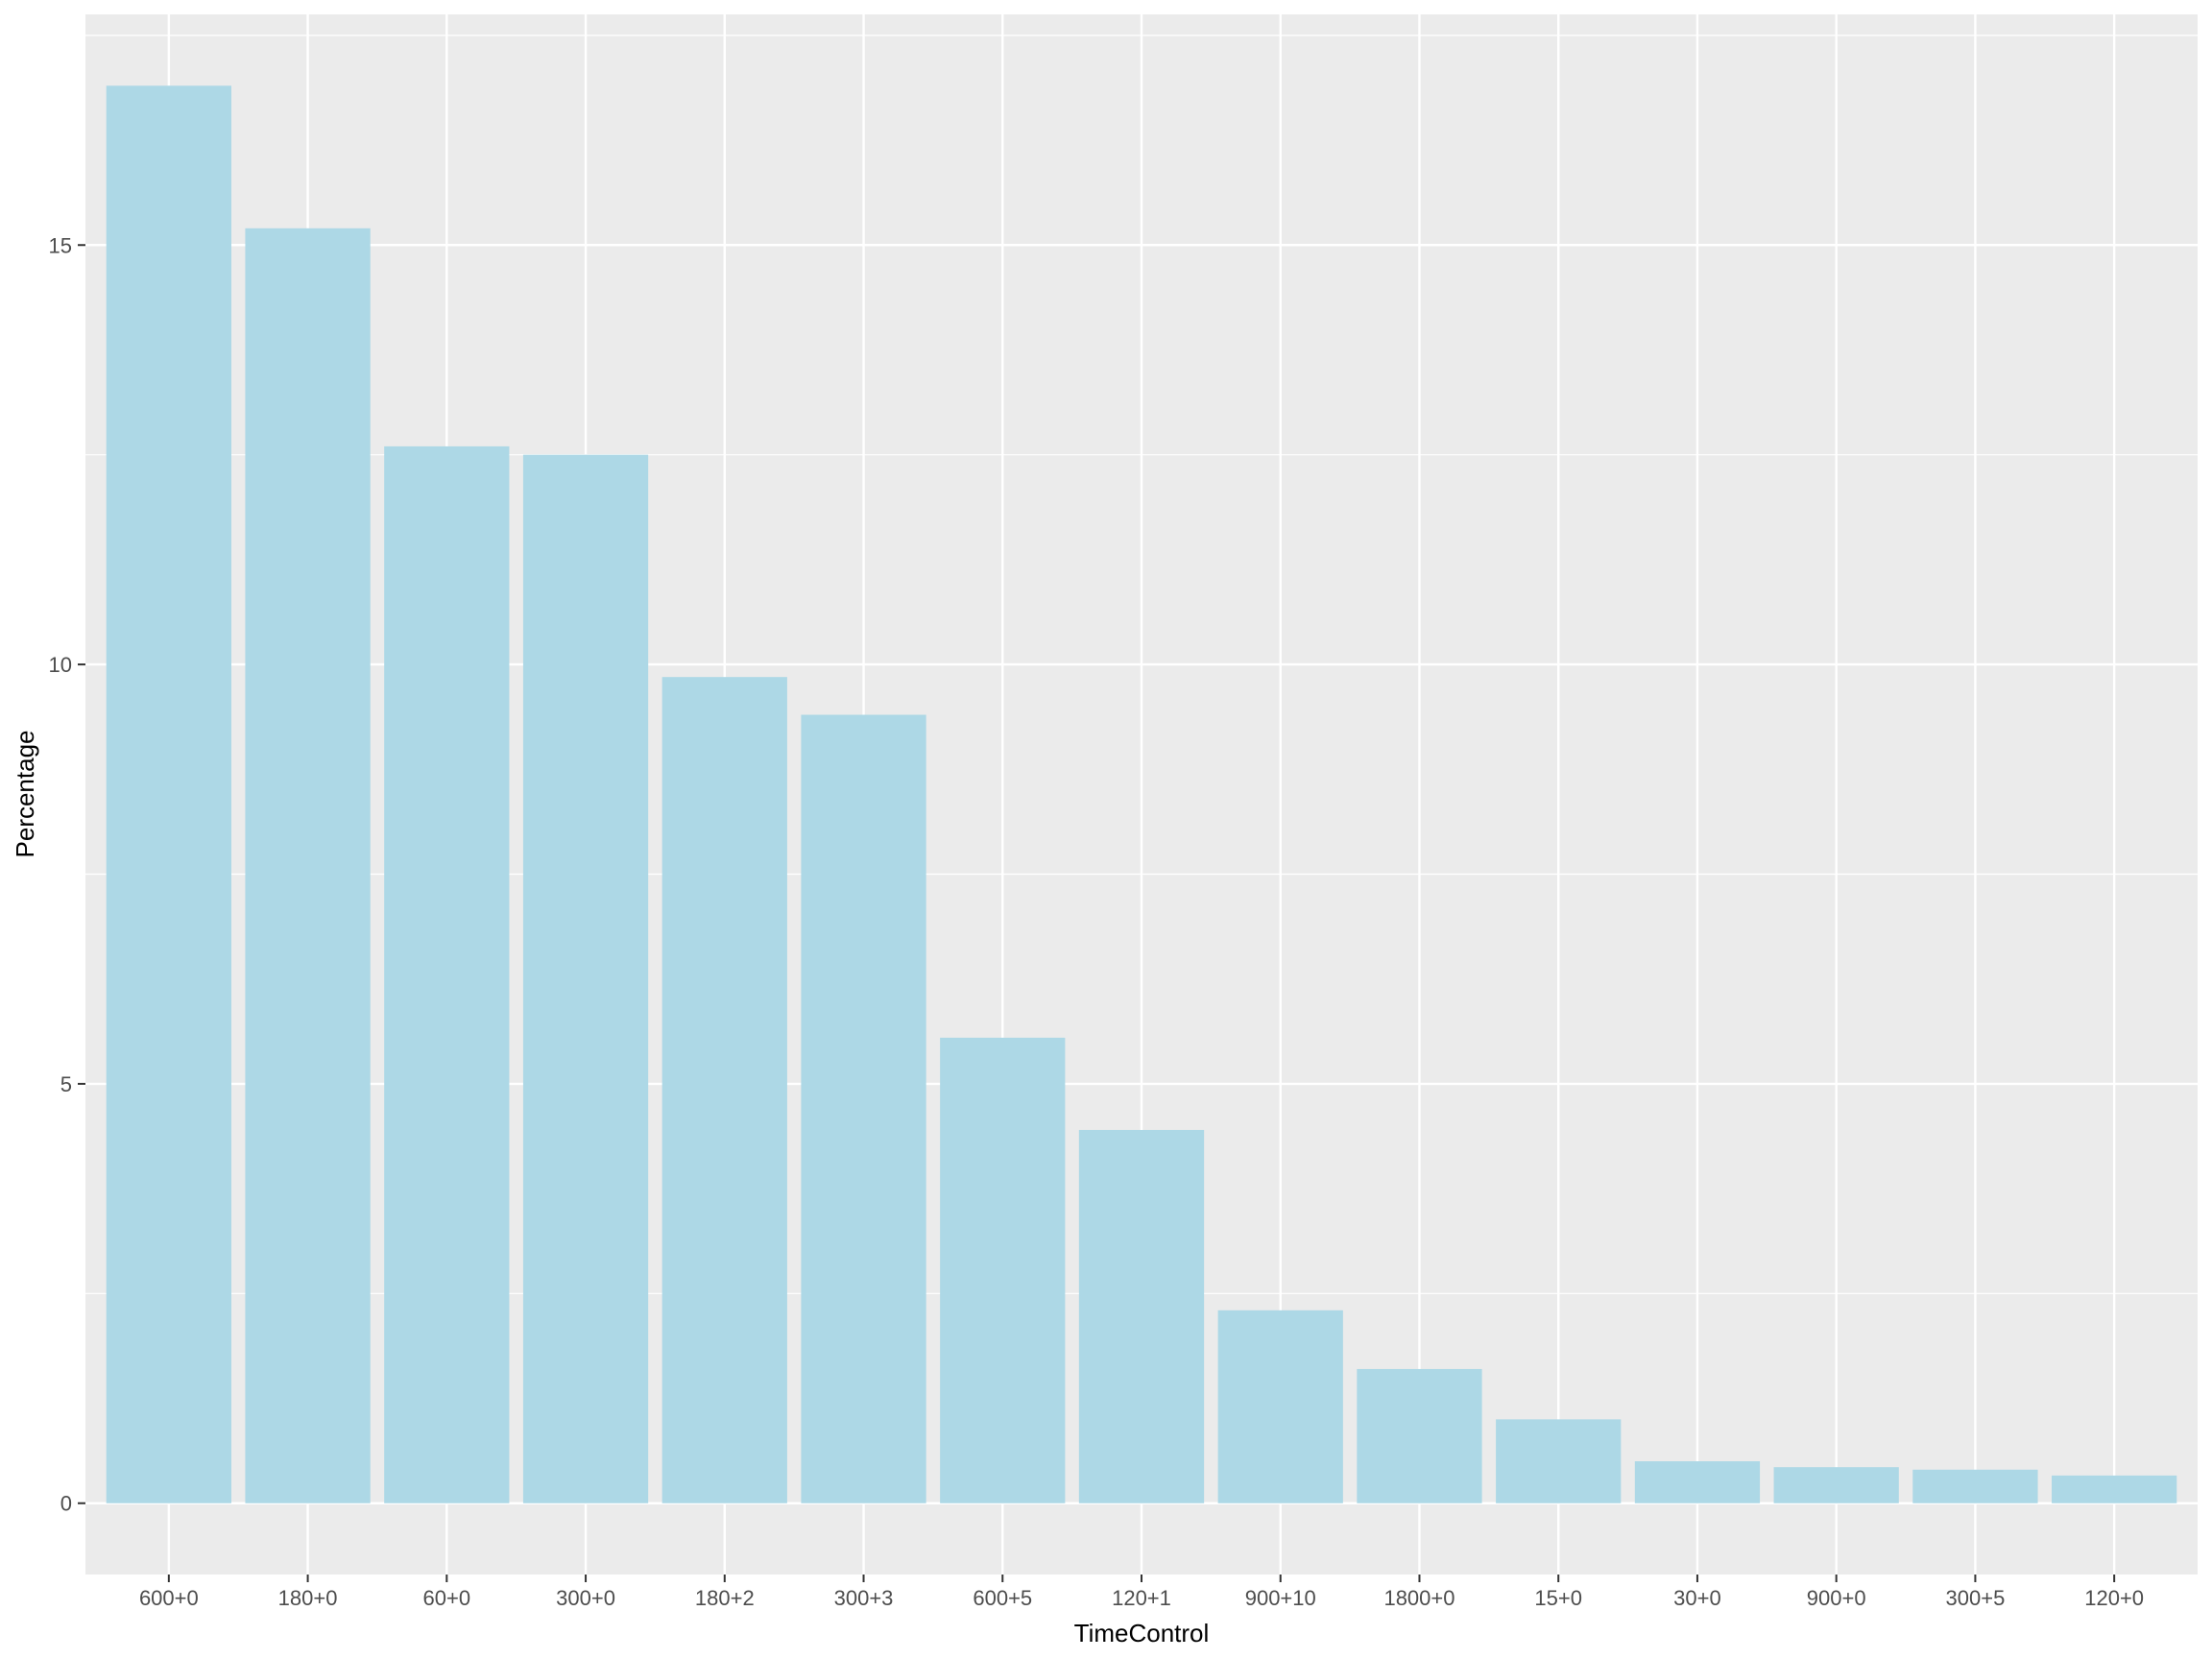 This screenshot has width=2212, height=1659. Describe the element at coordinates (1141, 1316) in the screenshot. I see `bar-120+1` at that location.